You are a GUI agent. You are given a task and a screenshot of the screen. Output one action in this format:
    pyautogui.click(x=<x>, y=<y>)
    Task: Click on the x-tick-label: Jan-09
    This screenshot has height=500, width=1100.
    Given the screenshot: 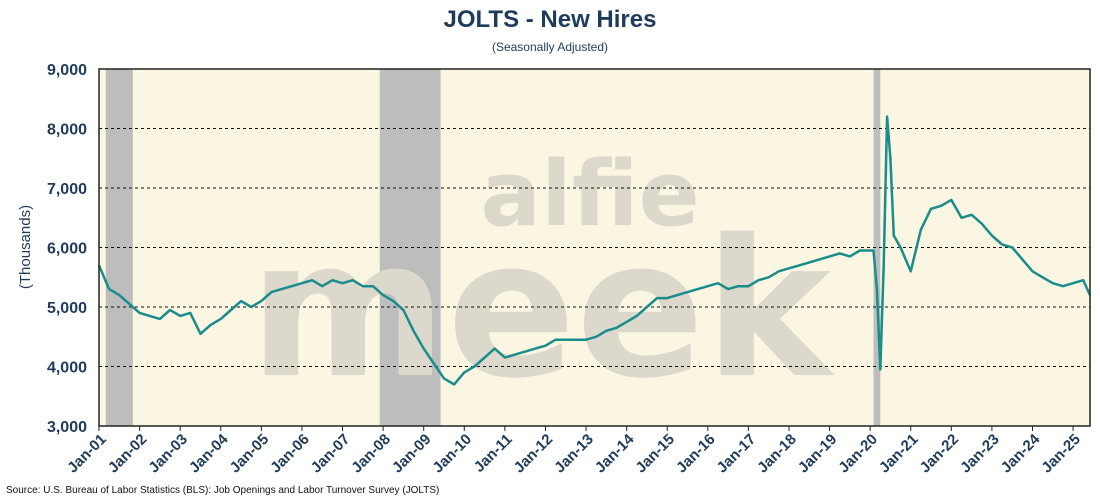 What is the action you would take?
    pyautogui.click(x=412, y=454)
    